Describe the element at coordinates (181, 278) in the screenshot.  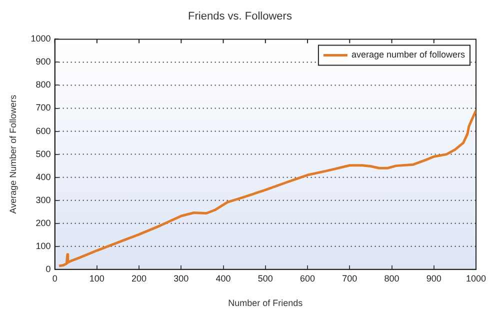
I see `x-tick-label: 300` at that location.